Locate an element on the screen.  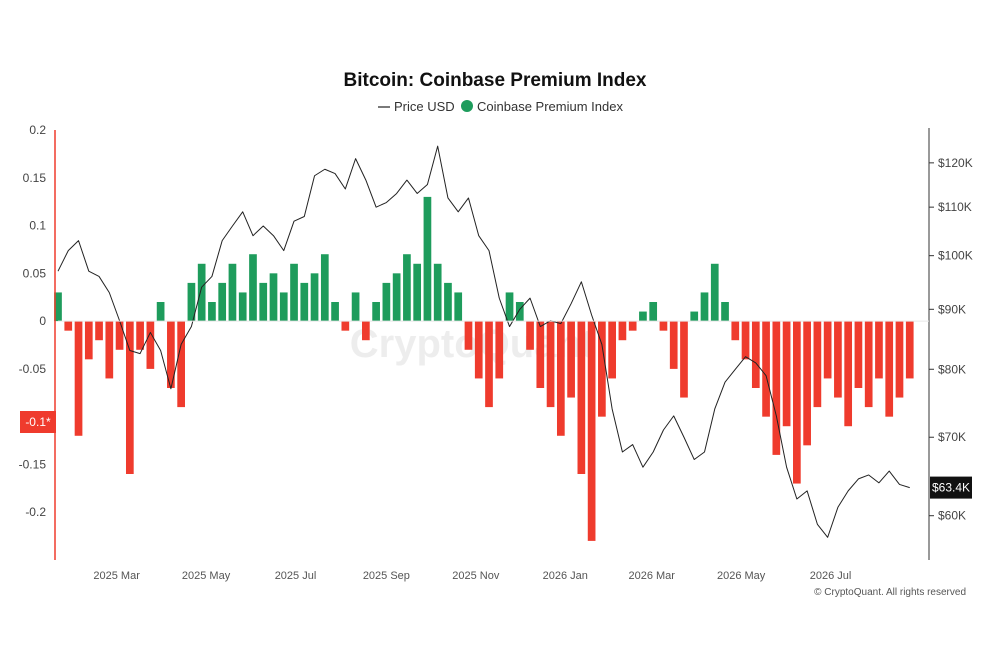
last-price-badge-bg is located at coordinates (951, 487).